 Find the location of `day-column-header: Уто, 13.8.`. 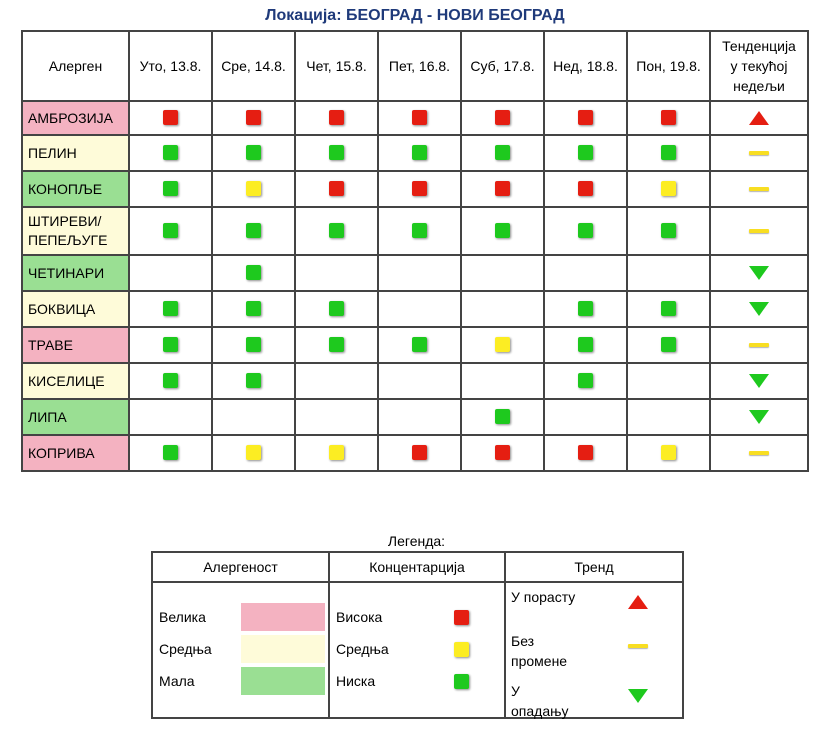

day-column-header: Уто, 13.8. is located at coordinates (170, 66).